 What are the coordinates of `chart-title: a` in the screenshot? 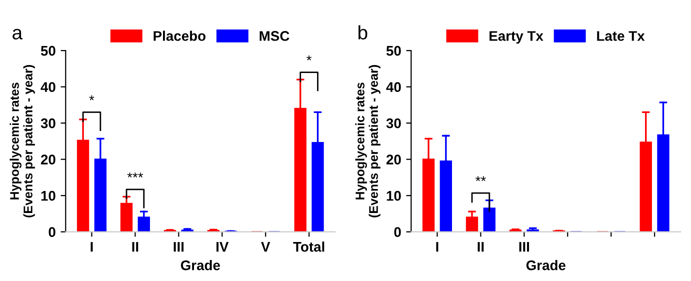 It's located at (17, 34).